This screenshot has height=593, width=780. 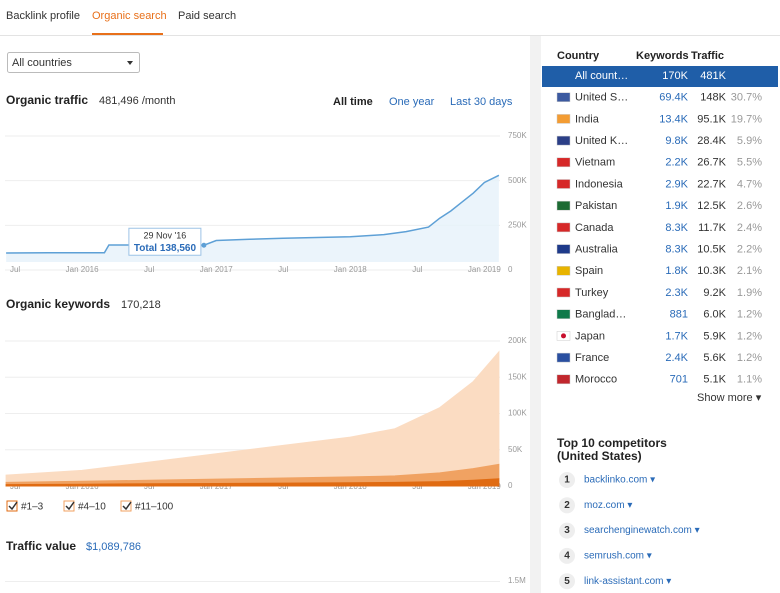 I want to click on country-name: Australia, so click(x=597, y=250).